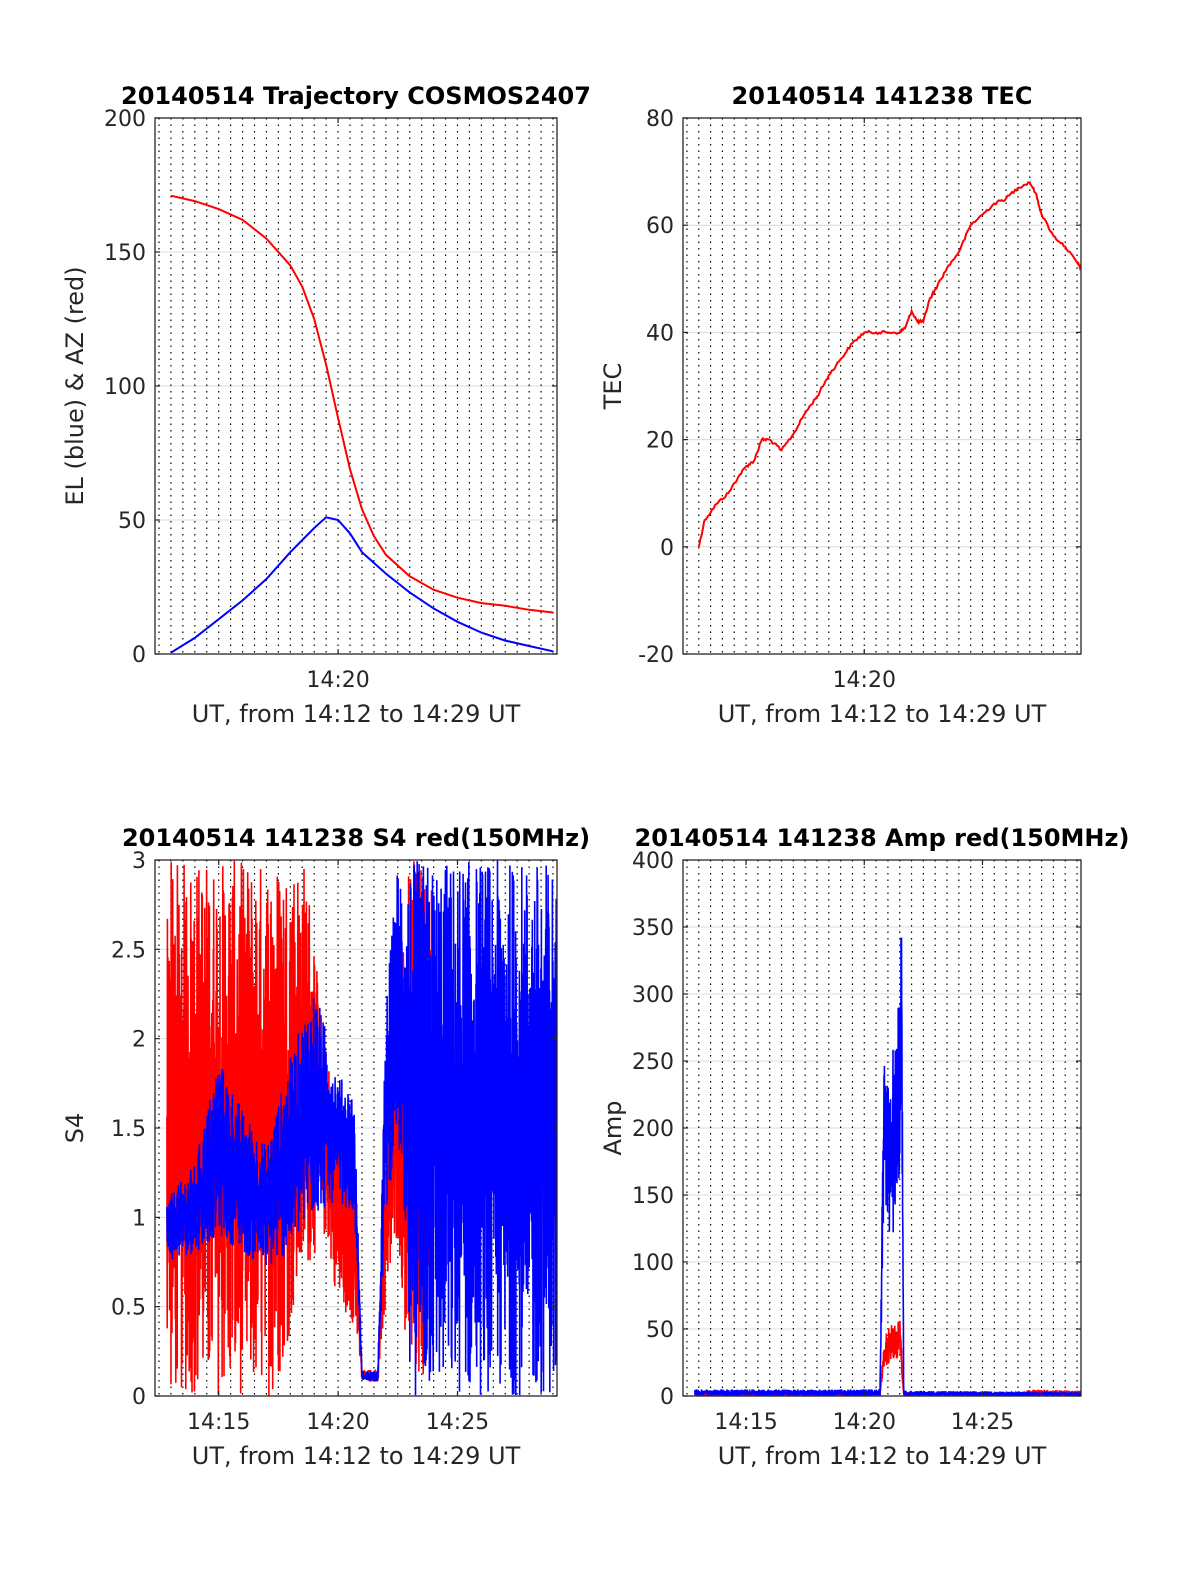 The height and width of the screenshot is (1575, 1200). I want to click on tec-xtick-label: 14:20, so click(864, 680).